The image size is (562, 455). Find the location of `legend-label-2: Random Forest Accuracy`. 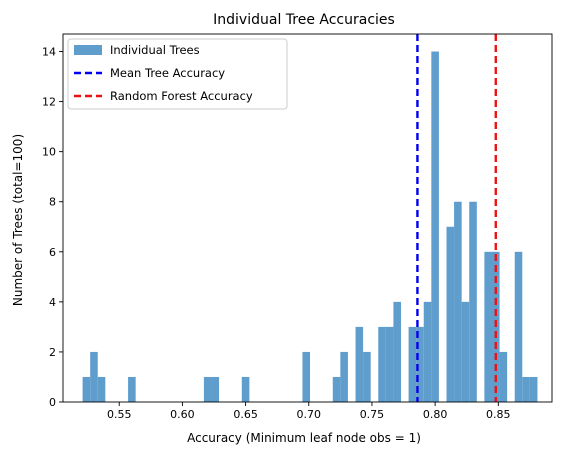

legend-label-2: Random Forest Accuracy is located at coordinates (181, 96).